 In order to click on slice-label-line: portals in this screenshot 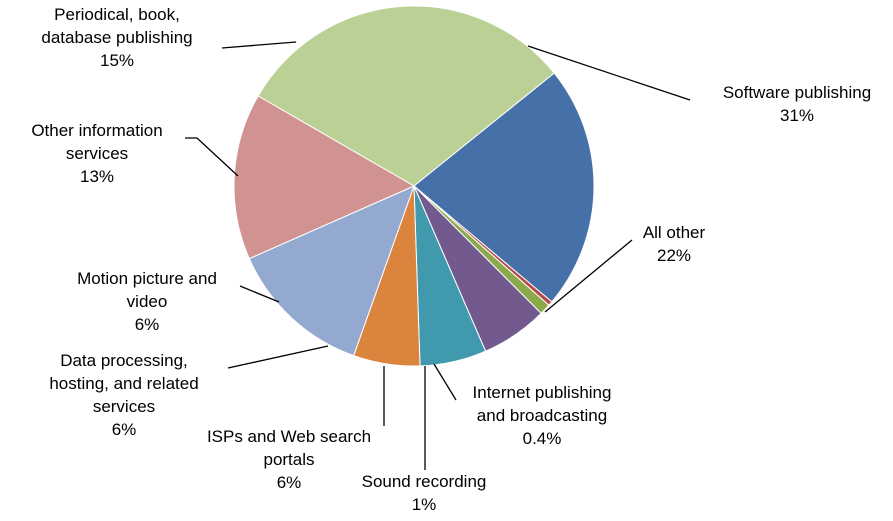, I will do `click(288, 459)`.